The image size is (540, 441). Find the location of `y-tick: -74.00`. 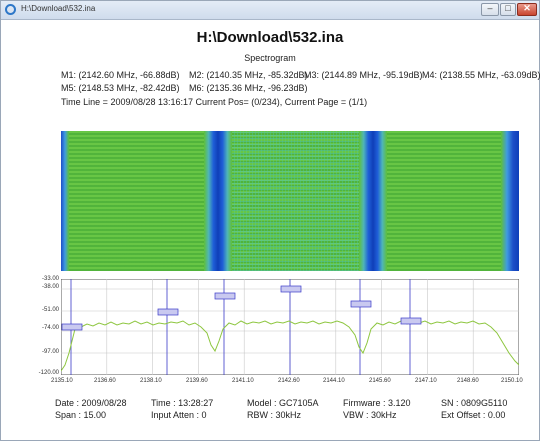

y-tick: -74.00 is located at coordinates (50, 328).